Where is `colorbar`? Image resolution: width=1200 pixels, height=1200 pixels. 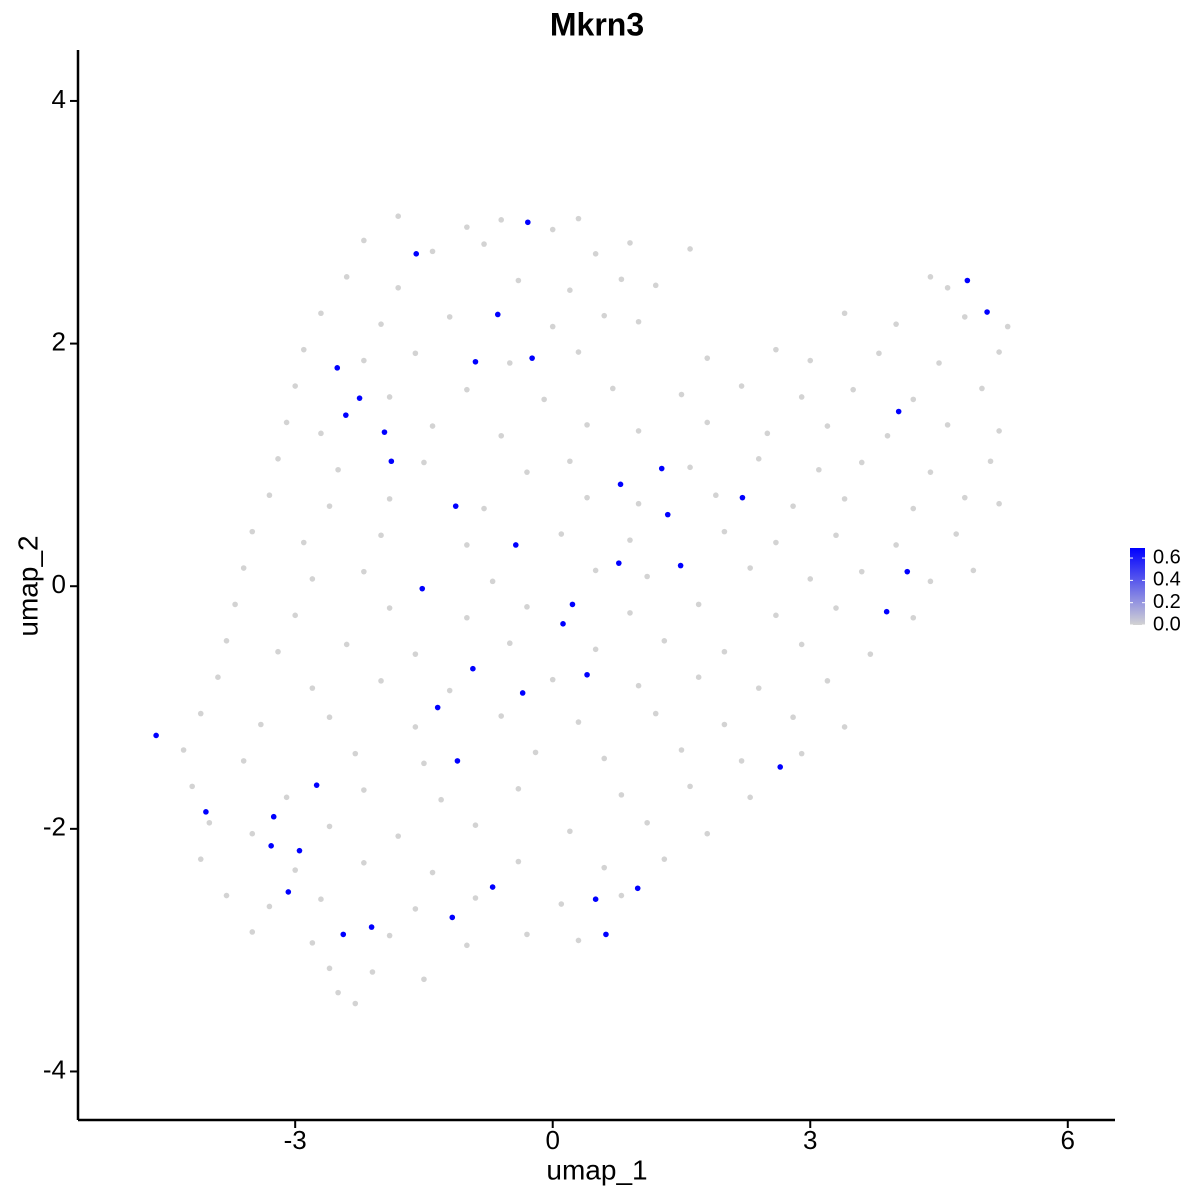
colorbar is located at coordinates (1137, 586).